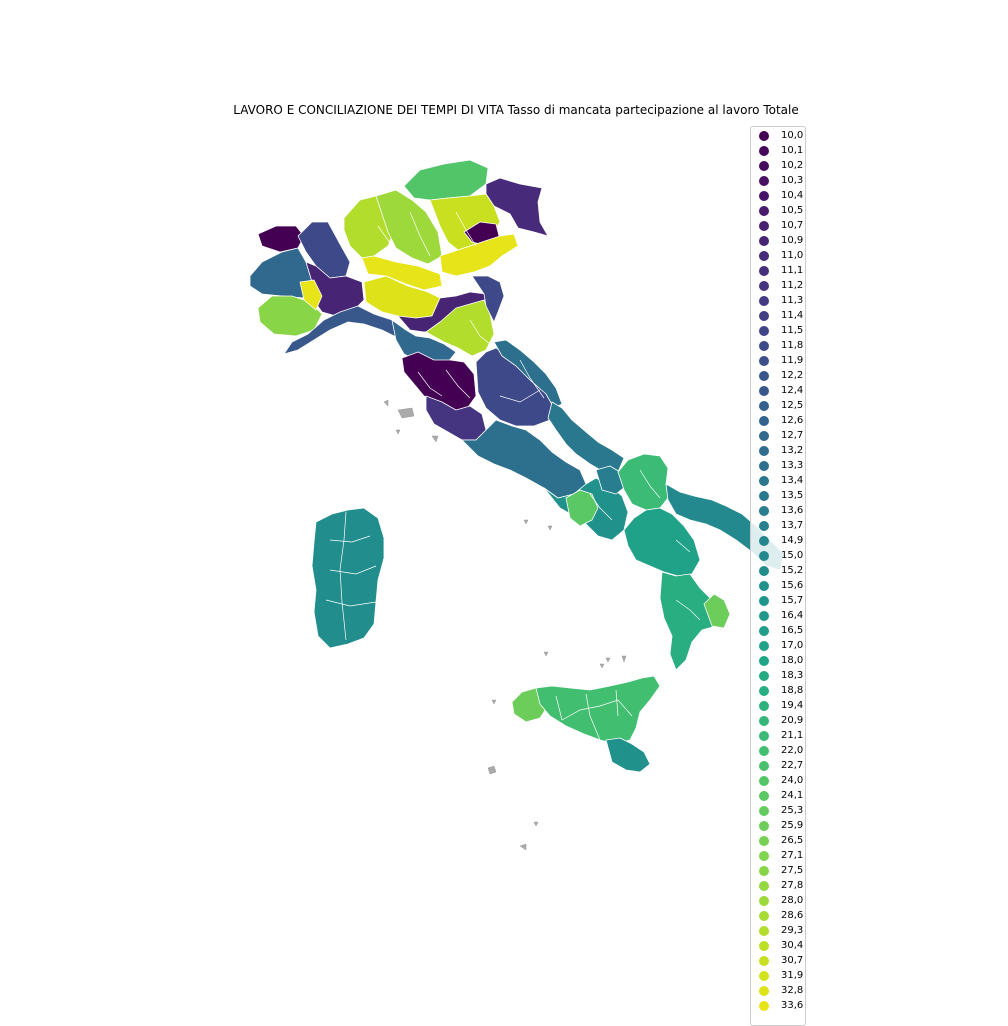 This screenshot has width=1008, height=1026. Describe the element at coordinates (779, 855) in the screenshot. I see `legend-item: 27,1` at that location.